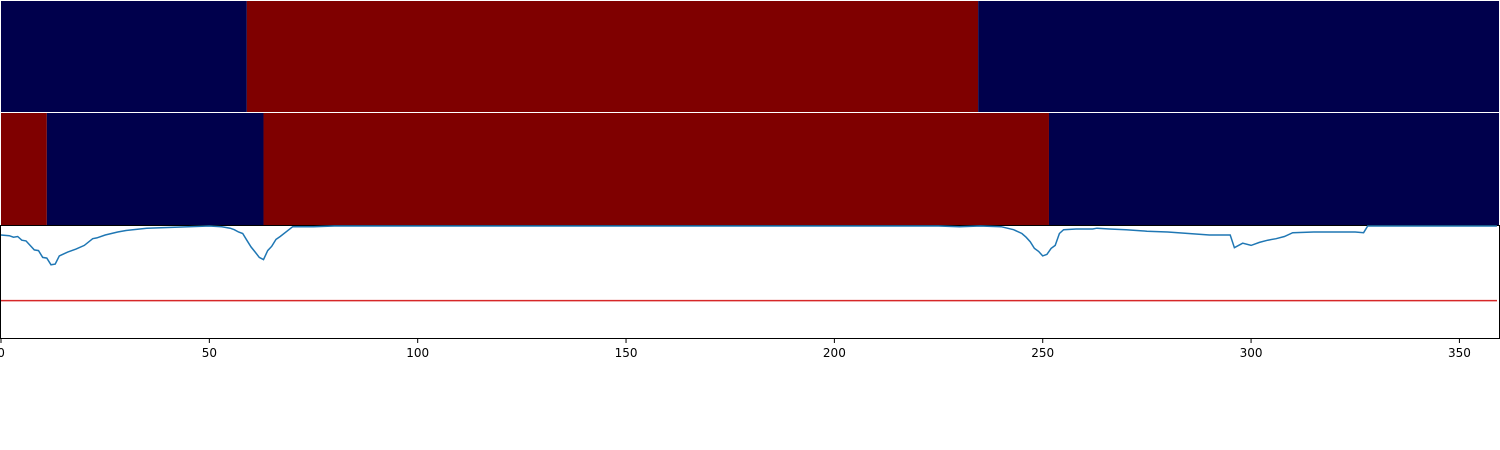 The height and width of the screenshot is (450, 1500). What do you see at coordinates (735, 349) in the screenshot?
I see `x-axis: 0 50 100 150 200 250 300 350` at bounding box center [735, 349].